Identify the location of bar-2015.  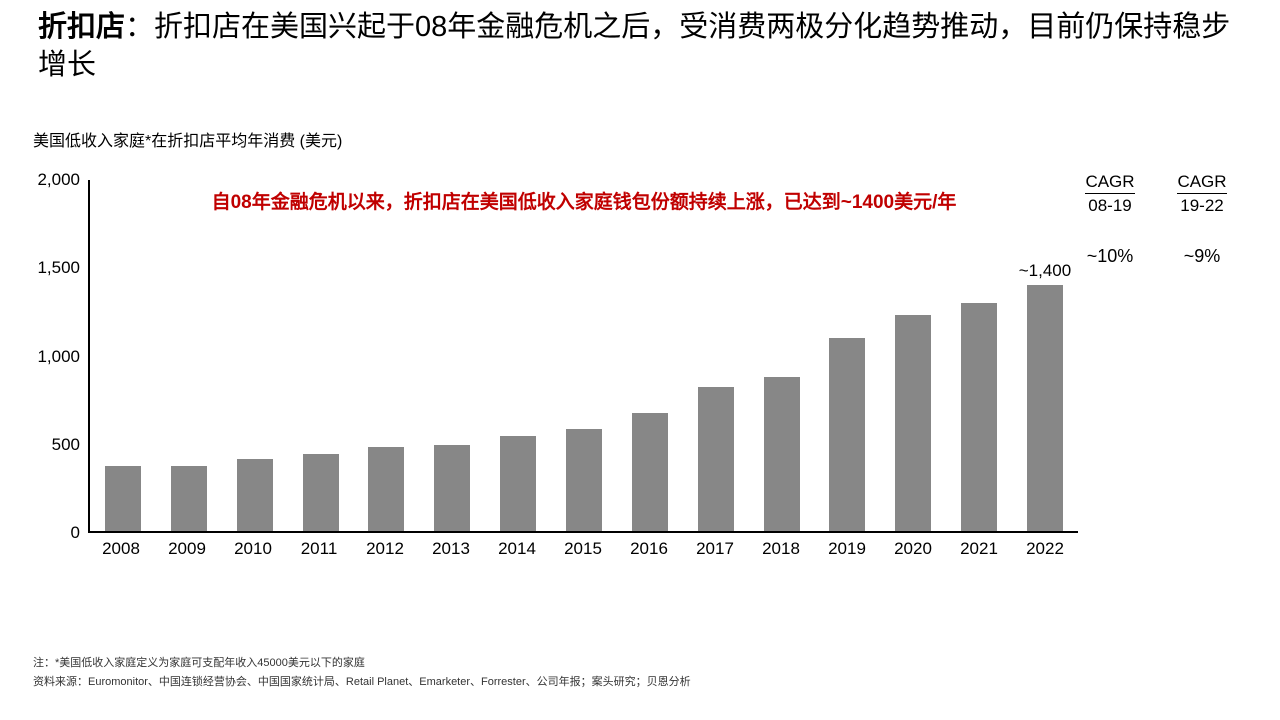
(583, 480).